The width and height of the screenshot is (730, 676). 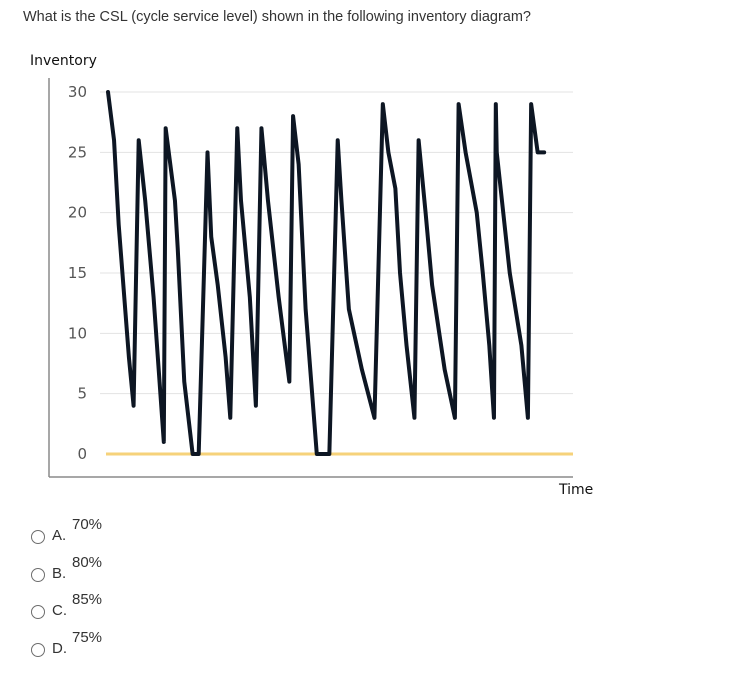 I want to click on option-value: 70%, so click(x=87, y=524).